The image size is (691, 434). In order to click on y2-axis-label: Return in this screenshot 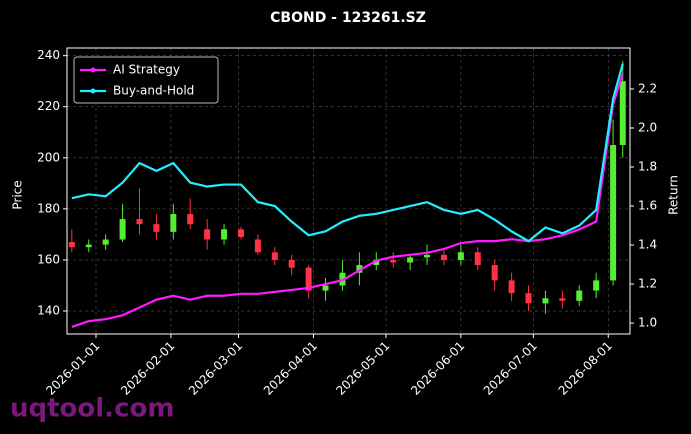, I will do `click(674, 195)`.